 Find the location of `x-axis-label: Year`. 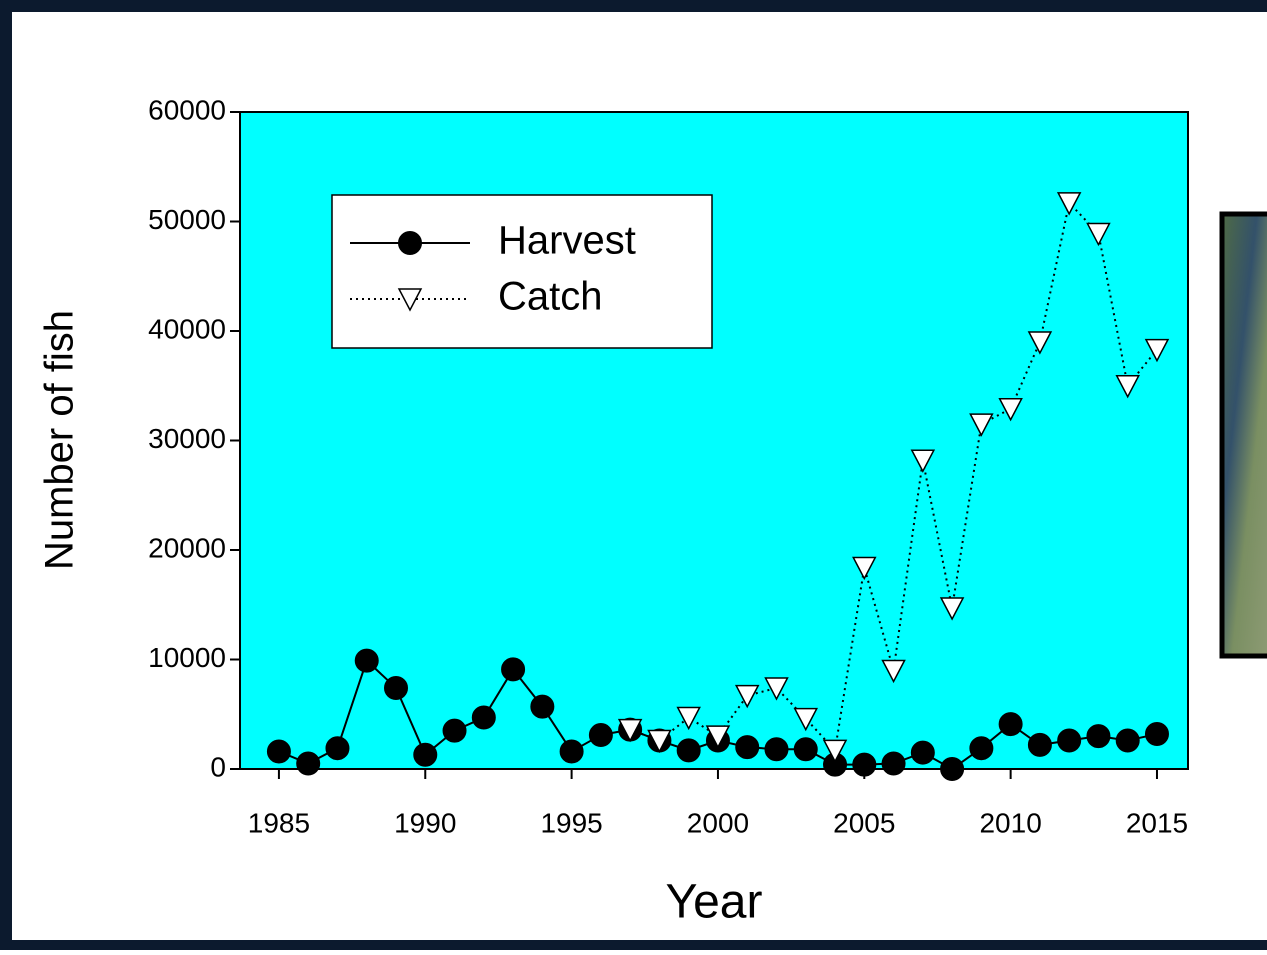

x-axis-label: Year is located at coordinates (714, 902).